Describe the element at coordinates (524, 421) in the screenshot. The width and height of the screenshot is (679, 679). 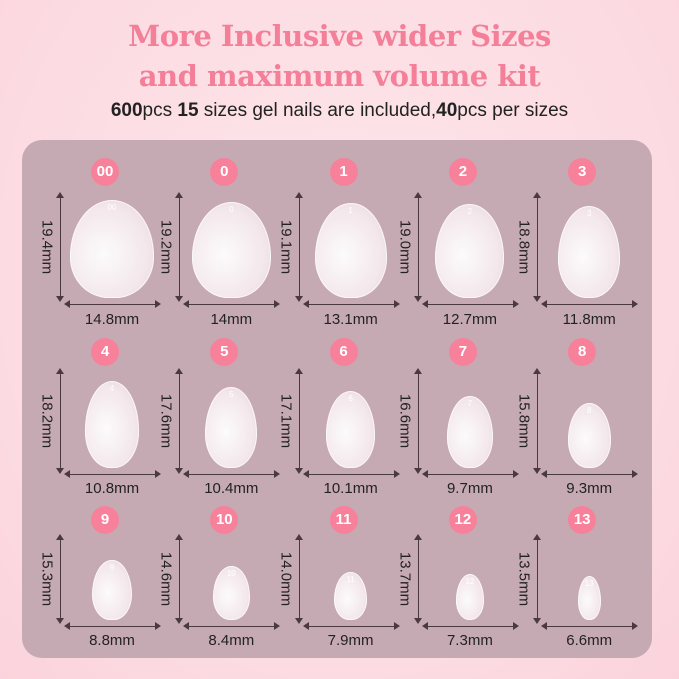
I see `length-label: 15.8mm` at that location.